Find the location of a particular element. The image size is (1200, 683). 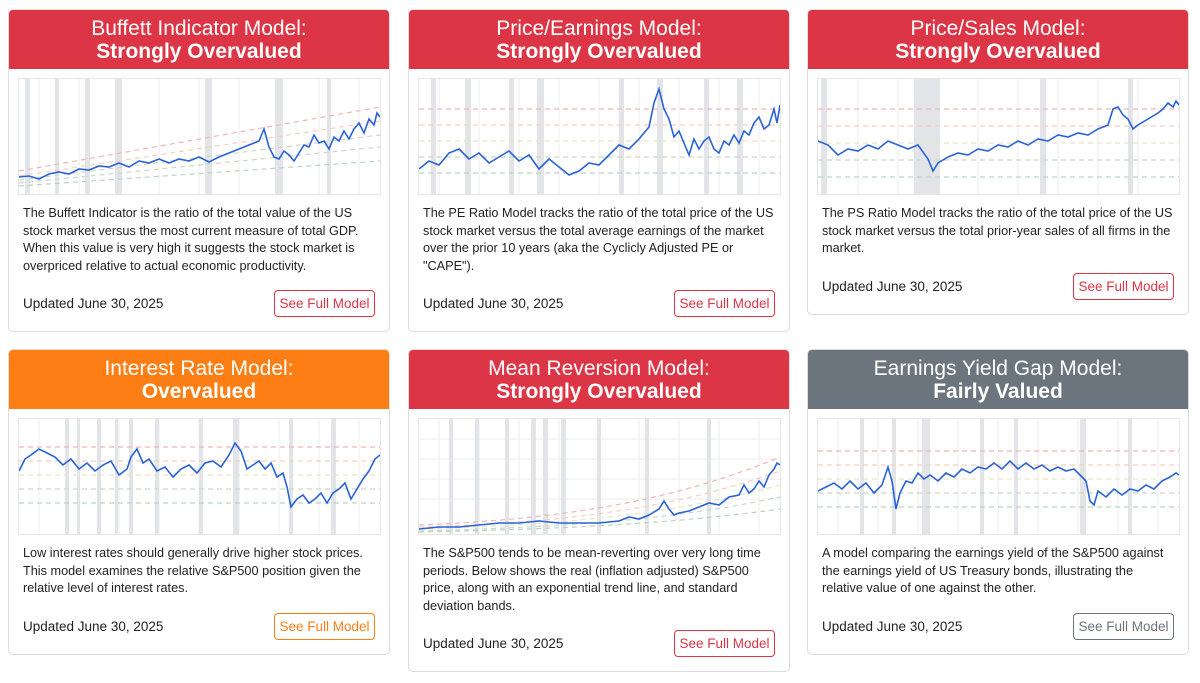

card-status: Overvalued is located at coordinates (199, 391).